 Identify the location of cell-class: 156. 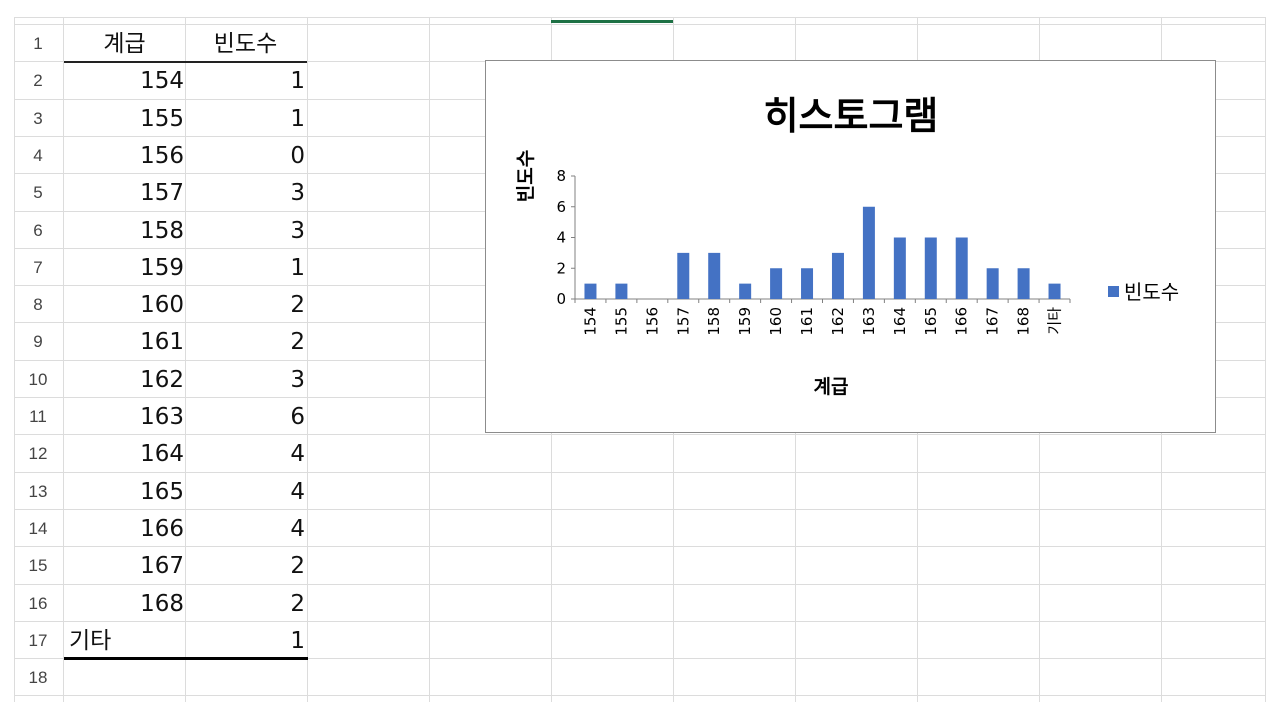
(162, 156).